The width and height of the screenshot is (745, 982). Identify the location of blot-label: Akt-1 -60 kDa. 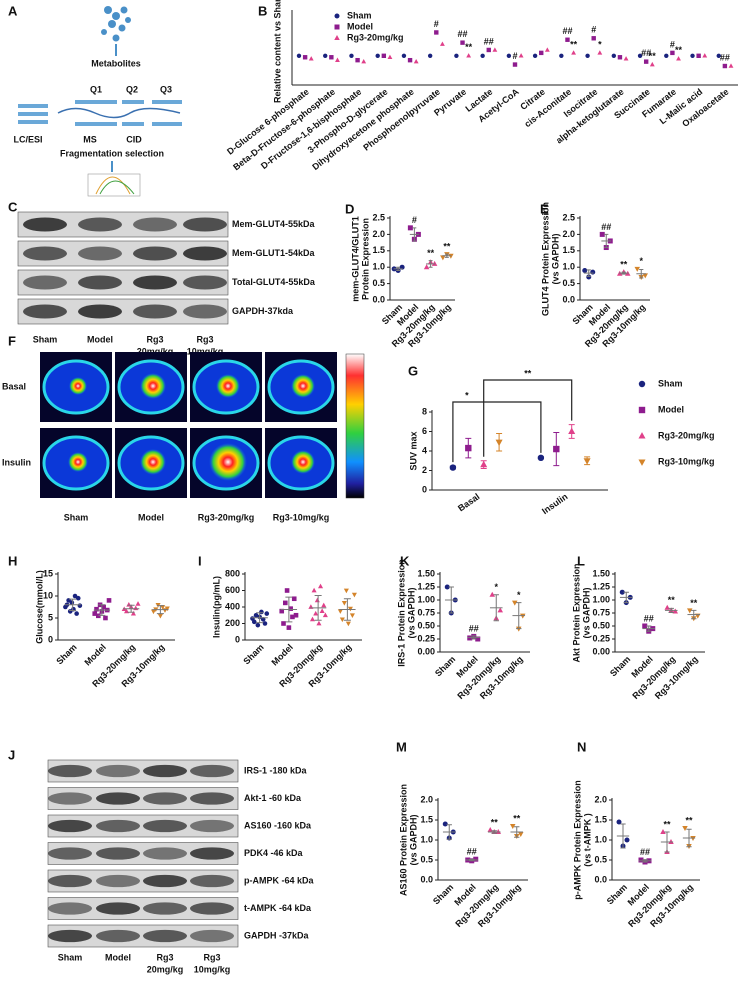
(273, 798).